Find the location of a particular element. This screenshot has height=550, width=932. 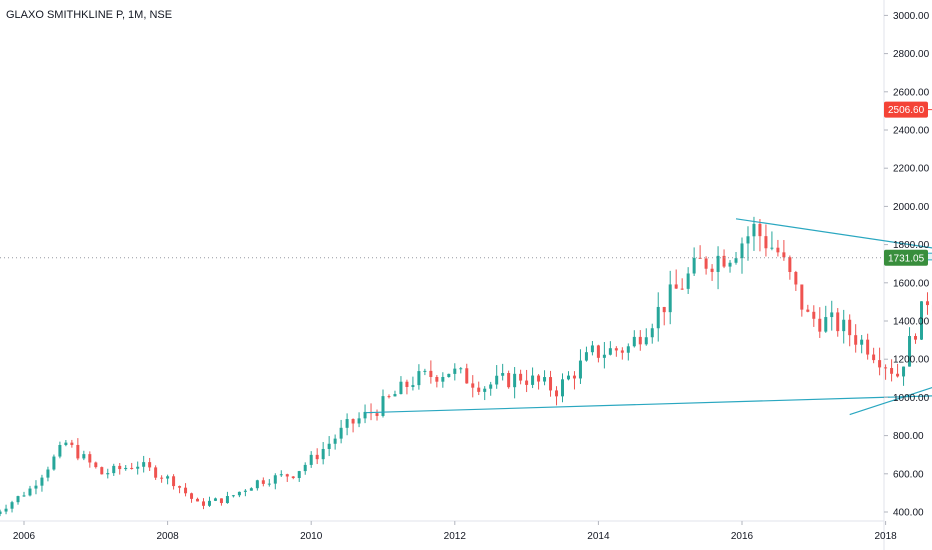

price-tick-label: 2200.00 is located at coordinates (911, 169).